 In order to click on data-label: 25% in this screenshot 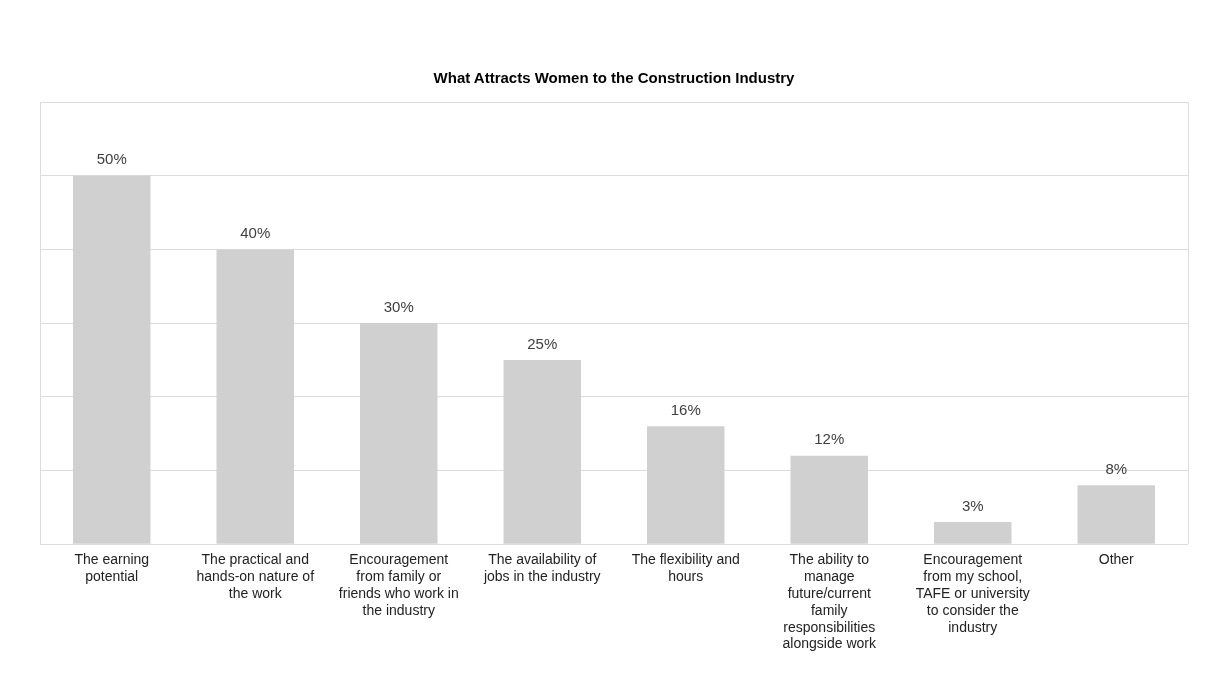, I will do `click(542, 343)`.